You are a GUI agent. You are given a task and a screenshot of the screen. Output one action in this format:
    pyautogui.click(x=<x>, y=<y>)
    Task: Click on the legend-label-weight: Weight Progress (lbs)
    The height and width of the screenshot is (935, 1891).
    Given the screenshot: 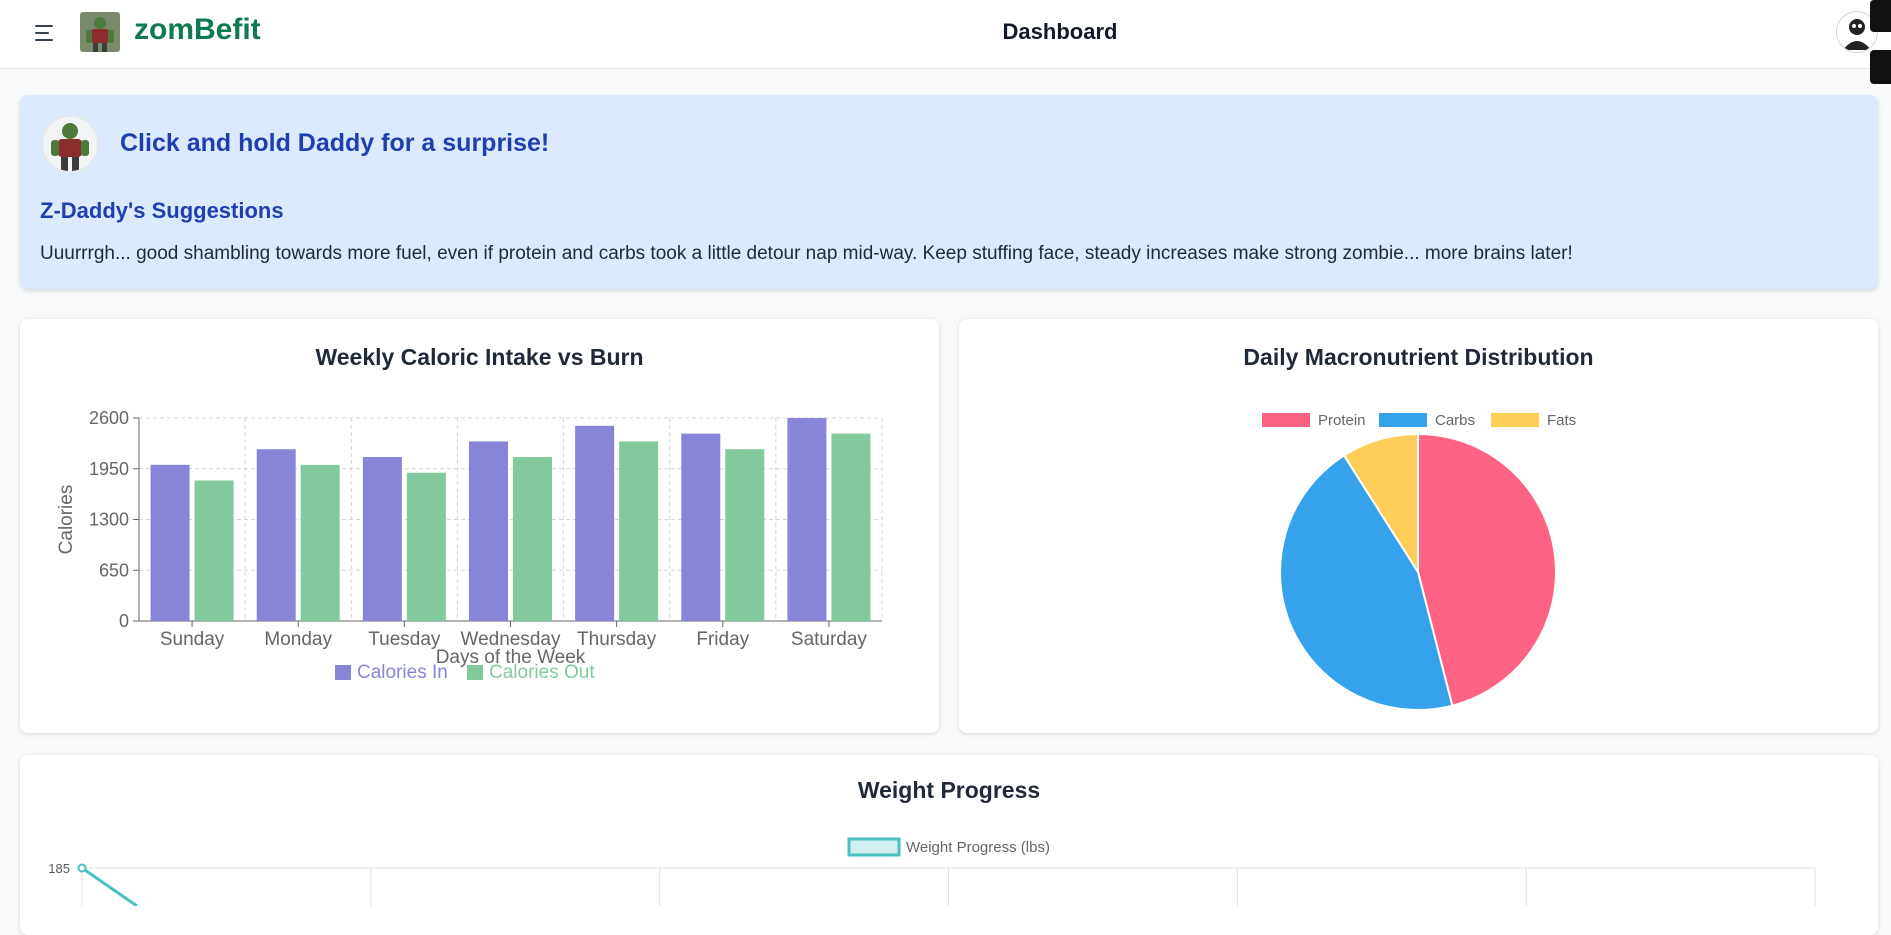 What is the action you would take?
    pyautogui.click(x=978, y=847)
    